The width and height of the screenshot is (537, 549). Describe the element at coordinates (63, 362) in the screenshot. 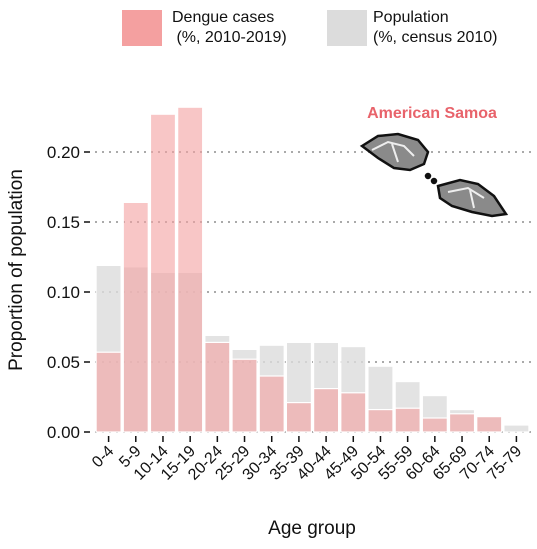

I see `y-tick-label: 0.05` at that location.